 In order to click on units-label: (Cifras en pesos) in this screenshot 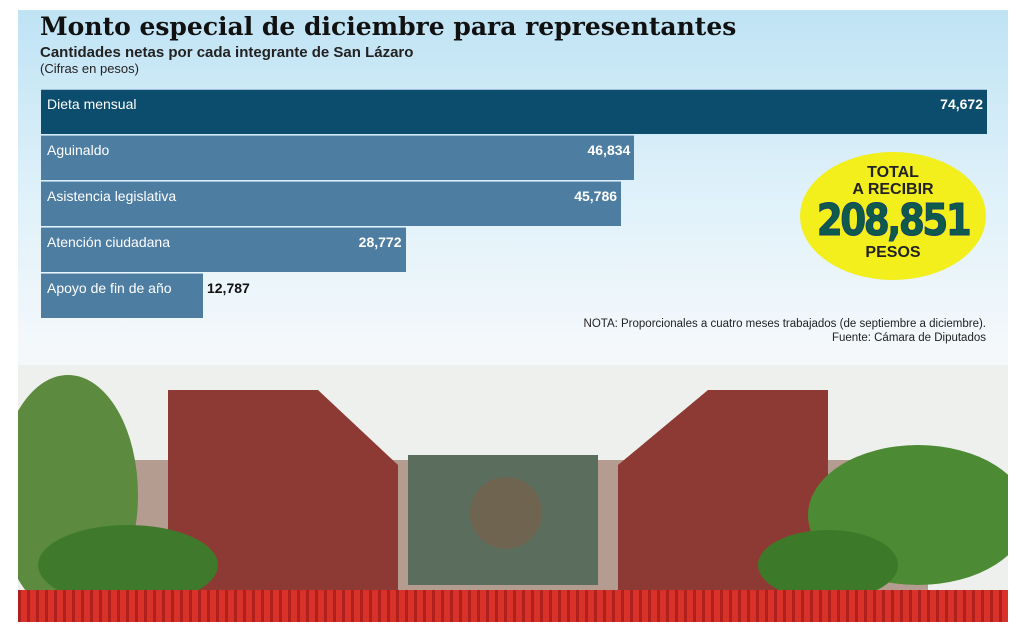, I will do `click(89, 68)`.